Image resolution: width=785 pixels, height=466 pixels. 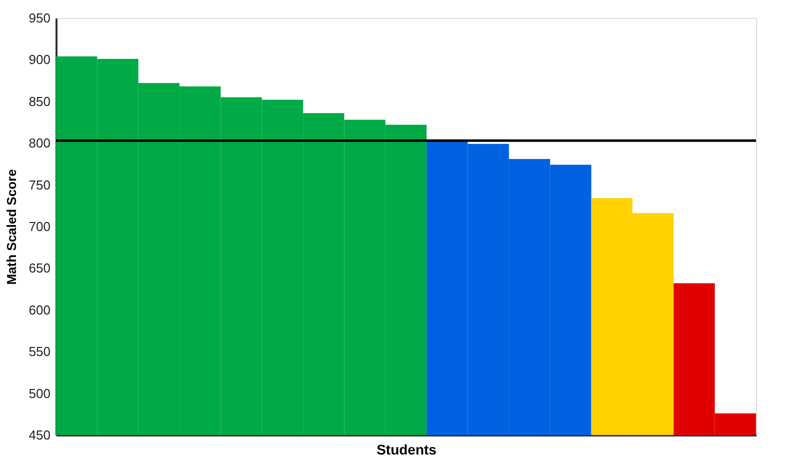 I want to click on y-tick-label: 950, so click(x=39, y=18).